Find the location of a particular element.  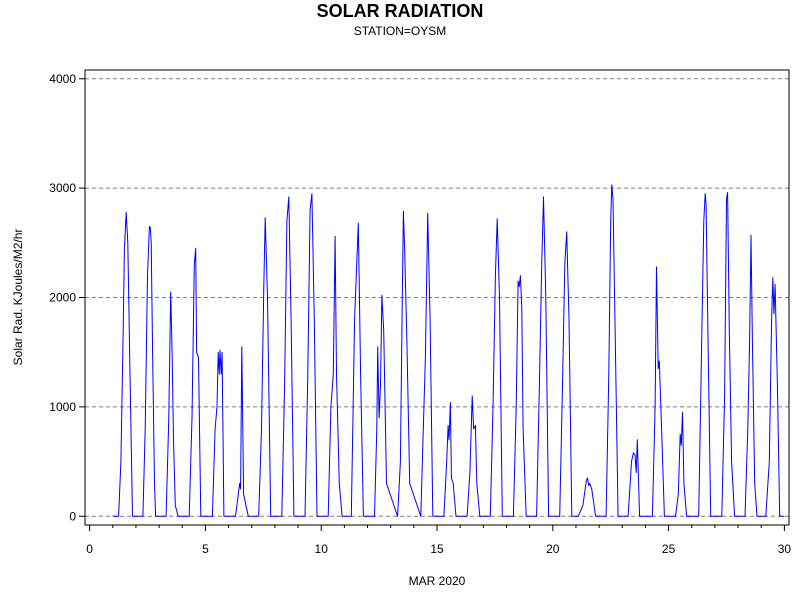

x-axis-ticks: 0 5 10 15 20 25 30 is located at coordinates (438, 540).